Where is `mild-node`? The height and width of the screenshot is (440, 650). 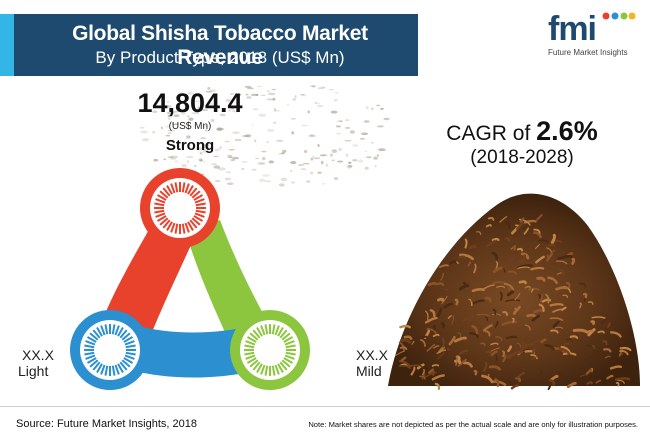
mild-node is located at coordinates (270, 350).